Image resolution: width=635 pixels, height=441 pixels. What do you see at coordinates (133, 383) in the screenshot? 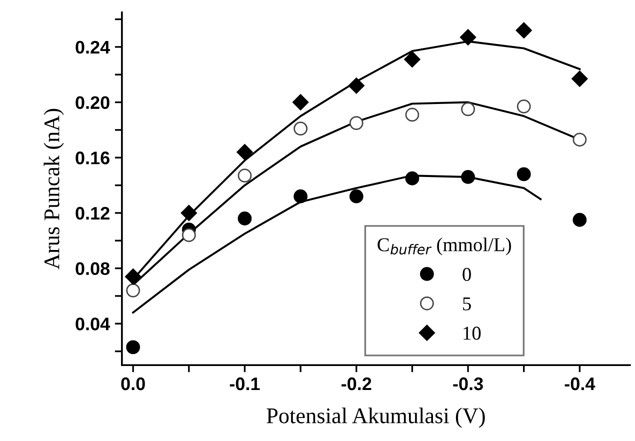
I see `x-tick-label: 0.0` at bounding box center [133, 383].